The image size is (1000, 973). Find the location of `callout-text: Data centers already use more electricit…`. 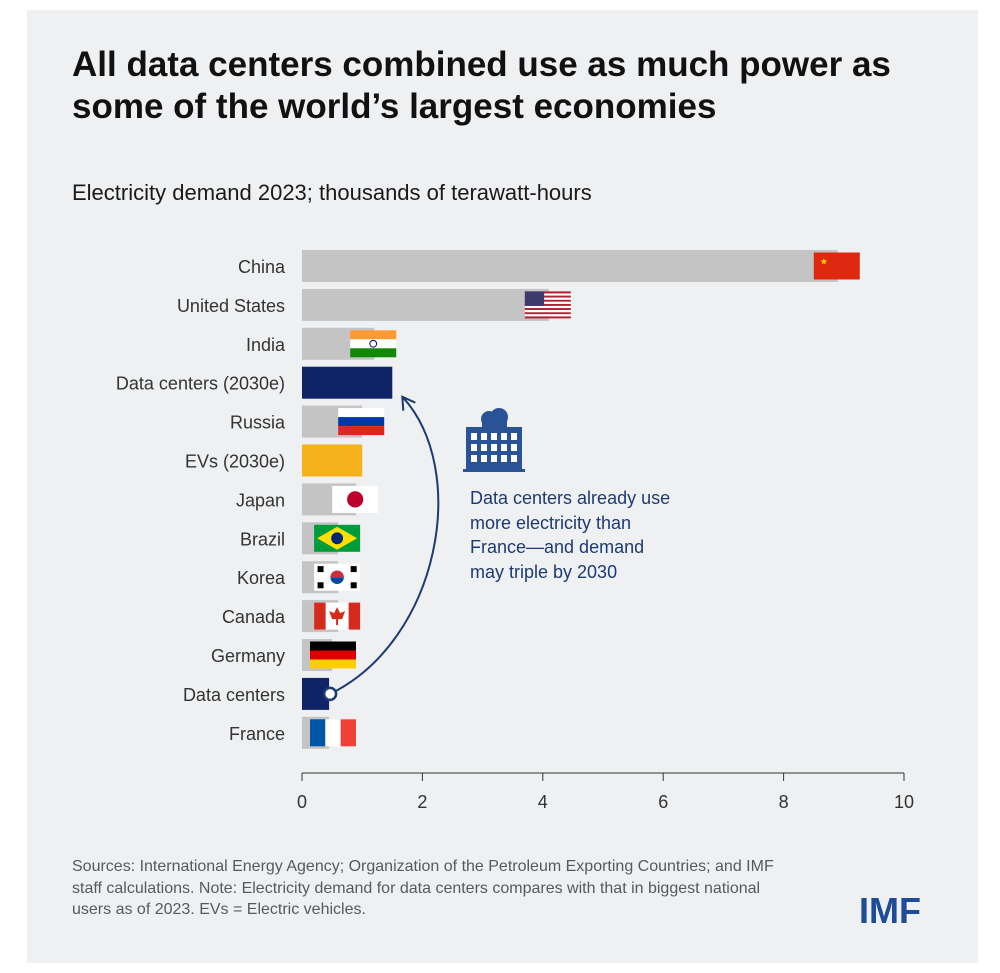

callout-text: Data centers already use more electricit… is located at coordinates (570, 535).